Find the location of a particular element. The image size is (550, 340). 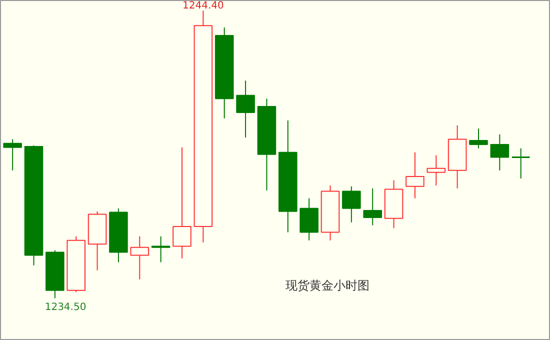

text: 现货黄金小时图 is located at coordinates (328, 285).